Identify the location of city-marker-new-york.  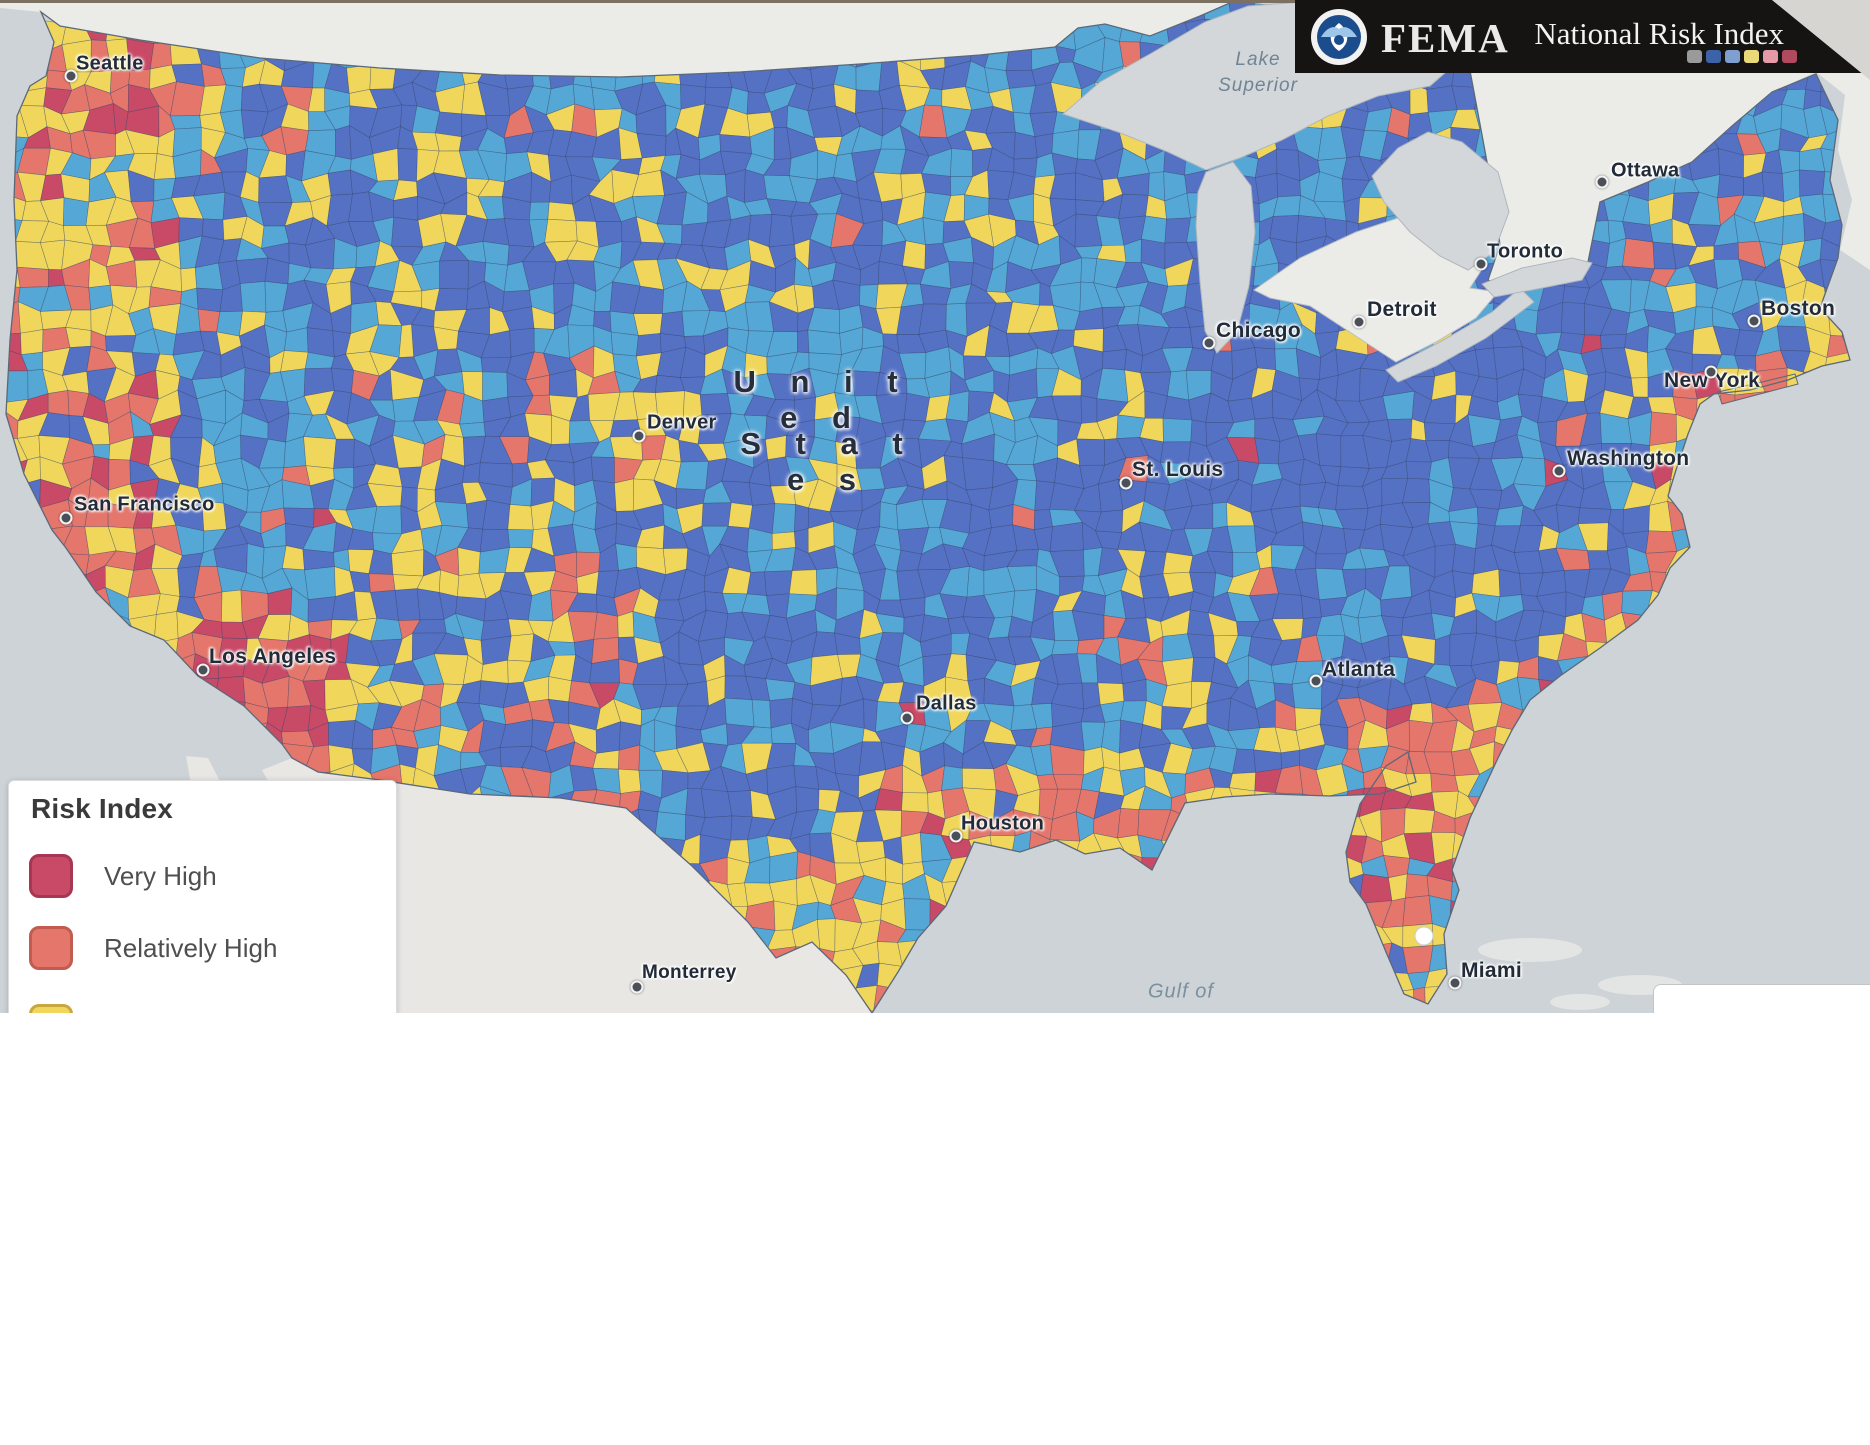
(1711, 372).